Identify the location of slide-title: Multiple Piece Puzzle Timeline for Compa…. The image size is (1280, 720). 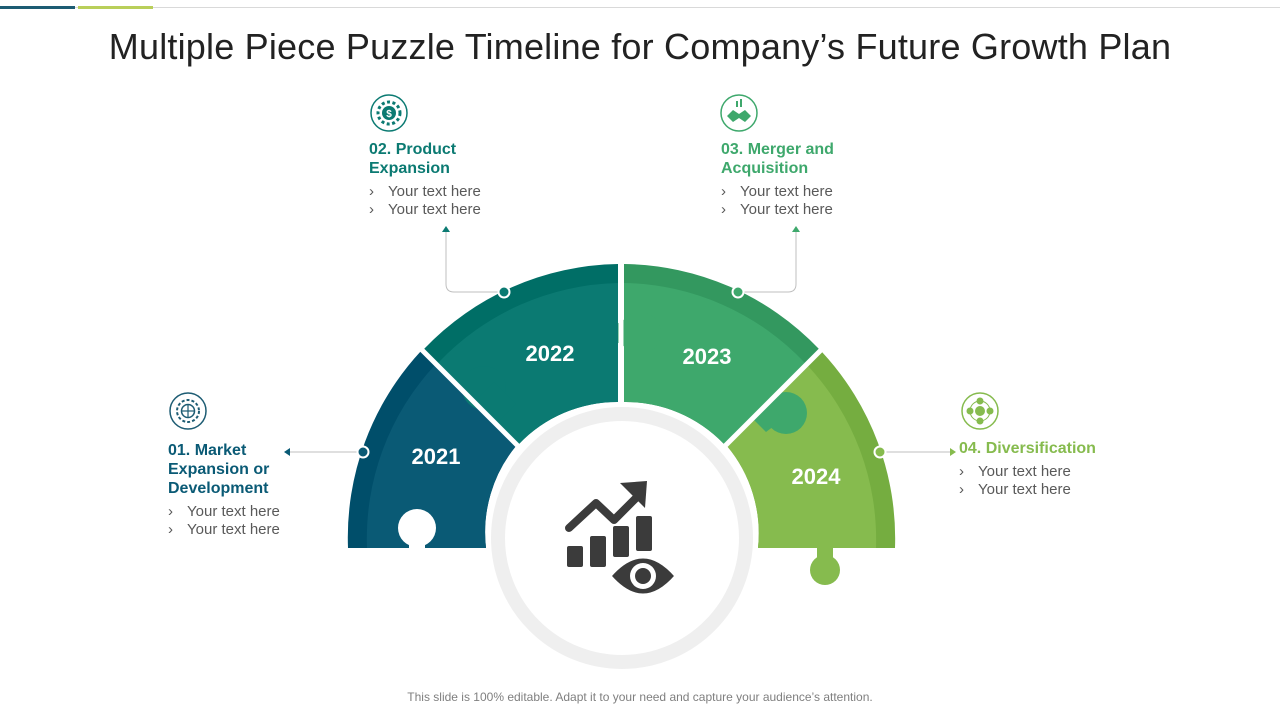
(640, 46).